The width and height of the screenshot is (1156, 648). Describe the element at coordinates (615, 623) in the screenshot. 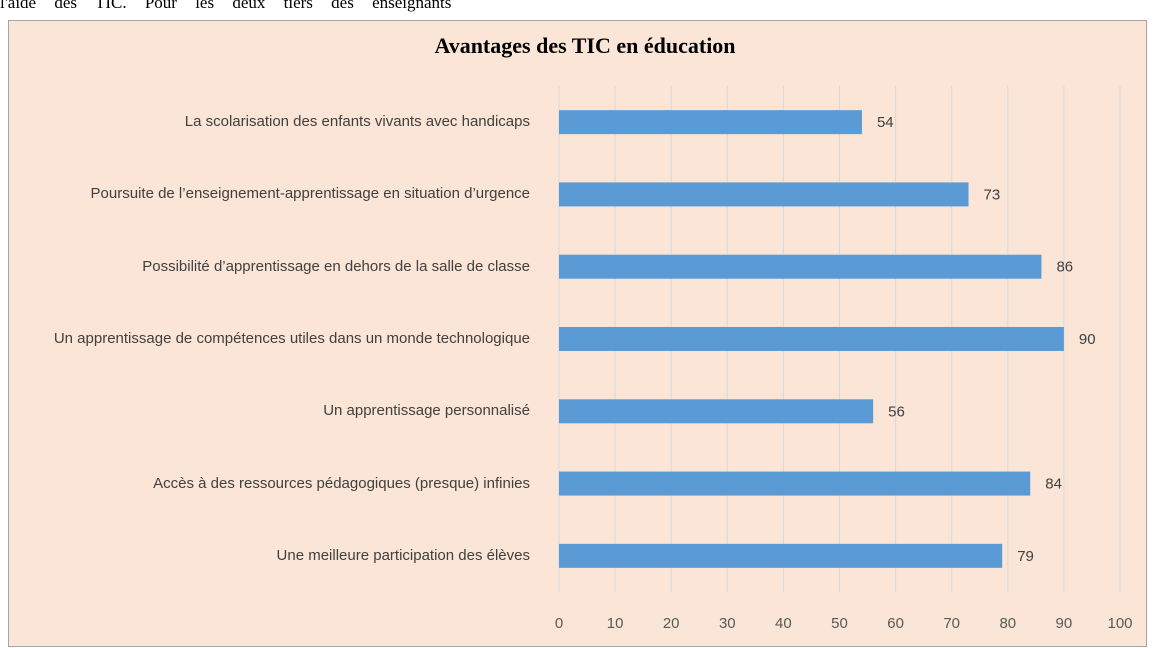

I see `x-tick-label: 10` at that location.